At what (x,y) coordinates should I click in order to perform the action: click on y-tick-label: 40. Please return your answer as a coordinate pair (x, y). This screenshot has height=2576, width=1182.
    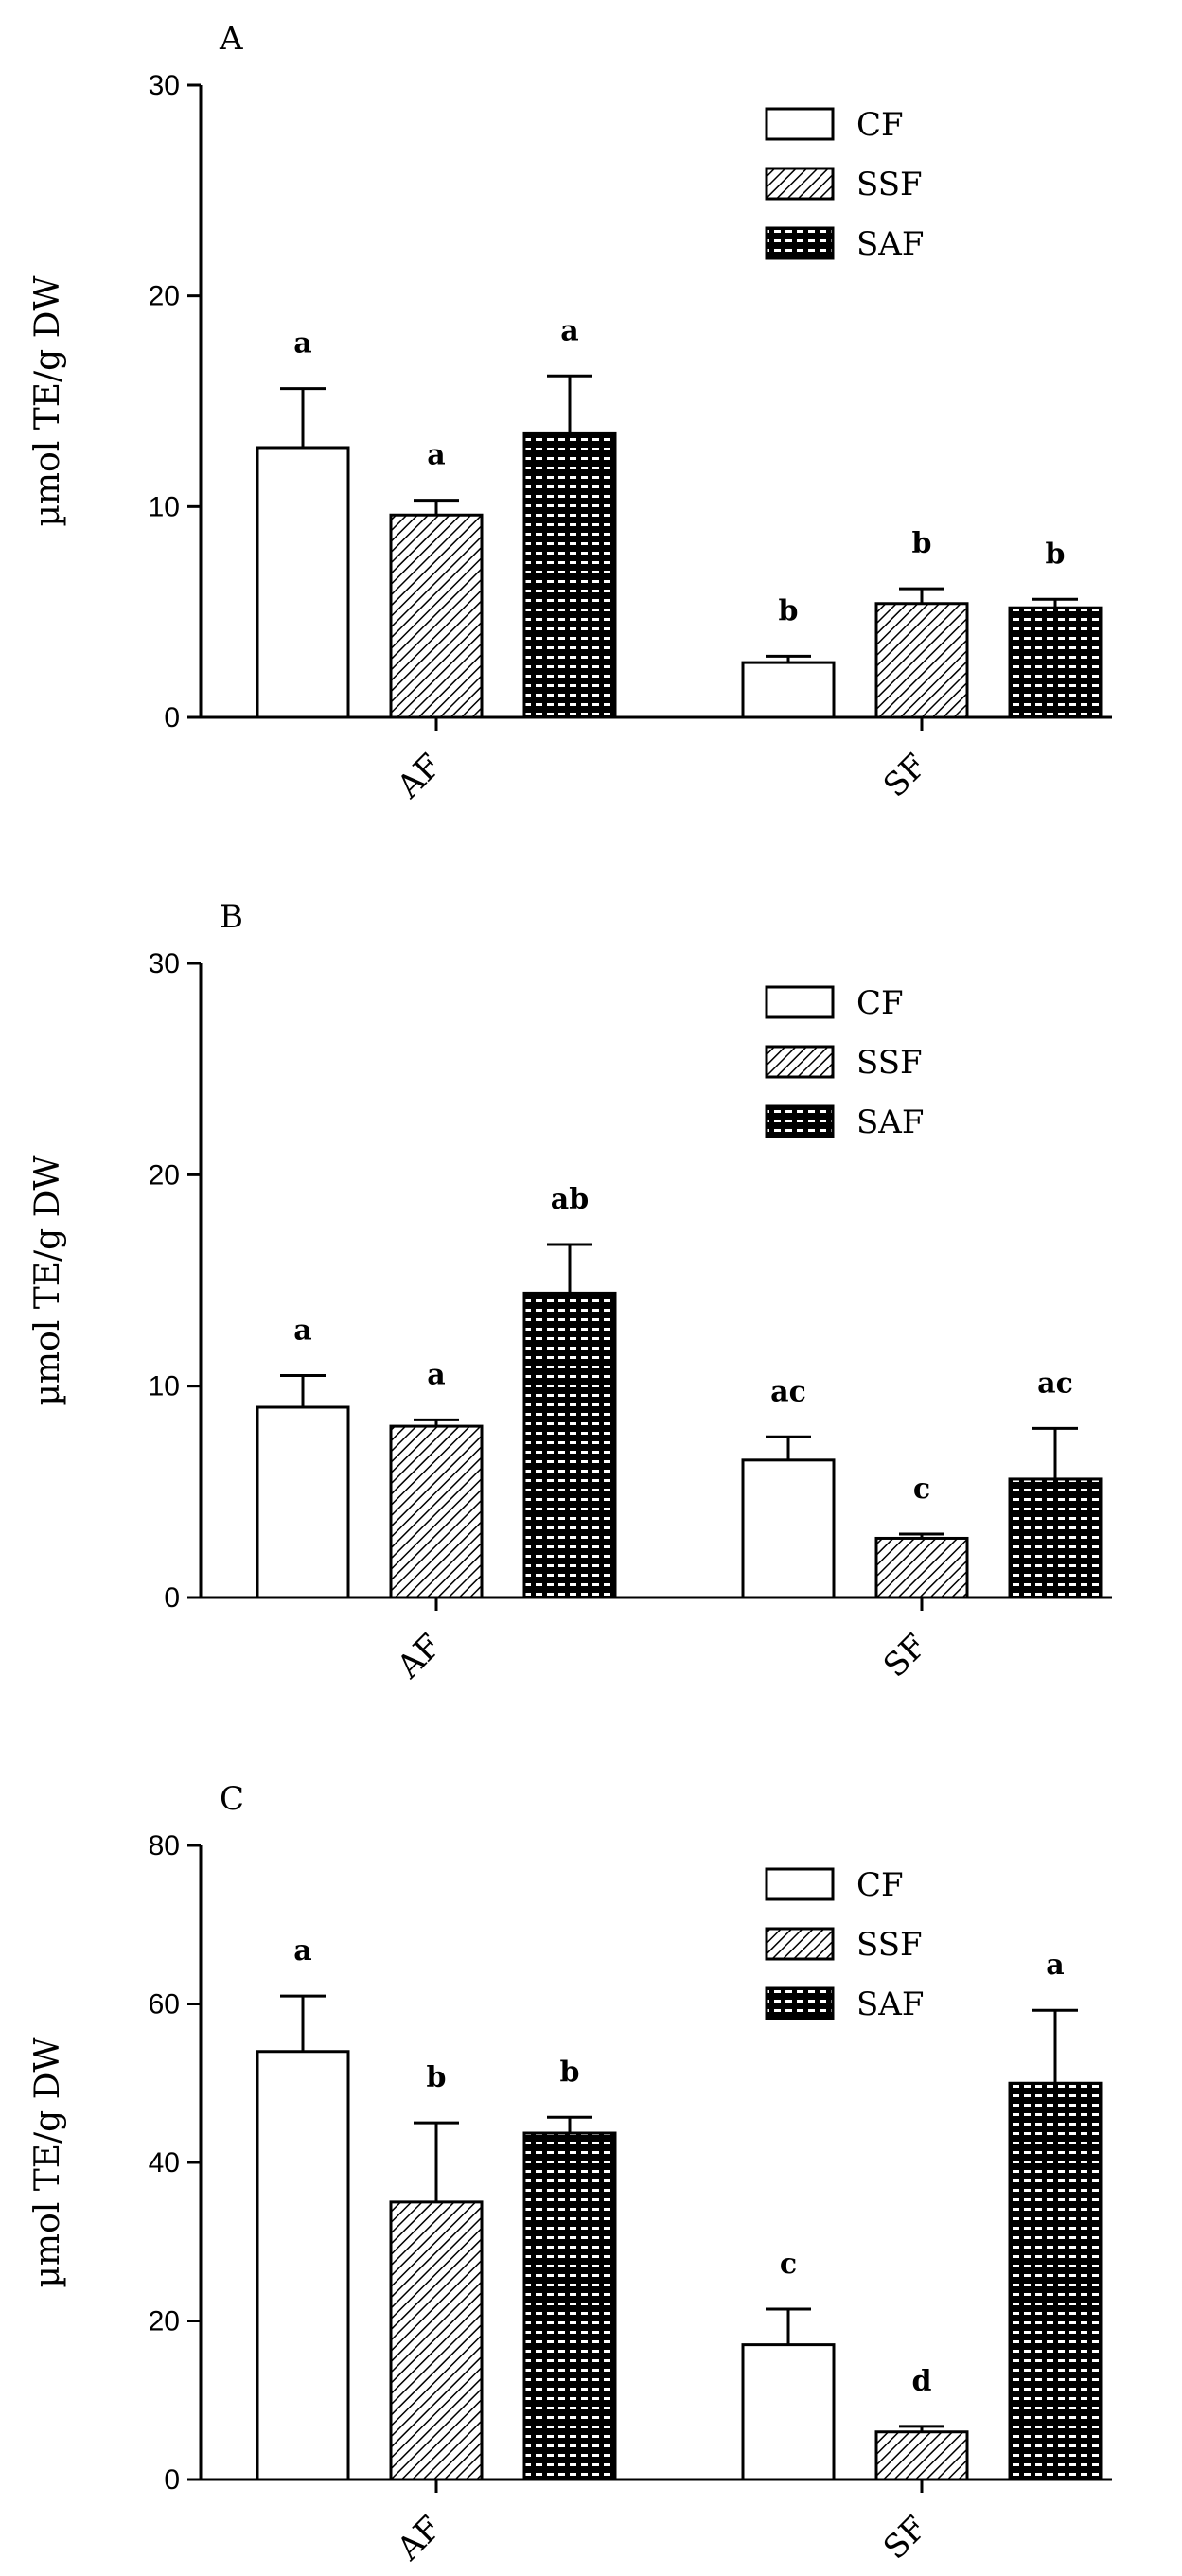
    Looking at the image, I should click on (164, 2163).